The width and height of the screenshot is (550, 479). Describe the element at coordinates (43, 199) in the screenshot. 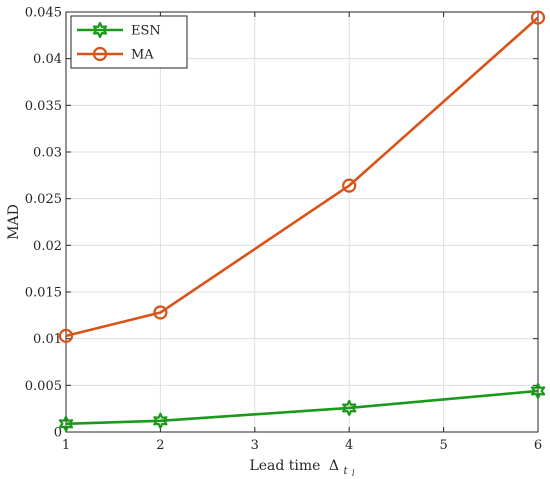

I see `y-tick-label: 0.025` at that location.